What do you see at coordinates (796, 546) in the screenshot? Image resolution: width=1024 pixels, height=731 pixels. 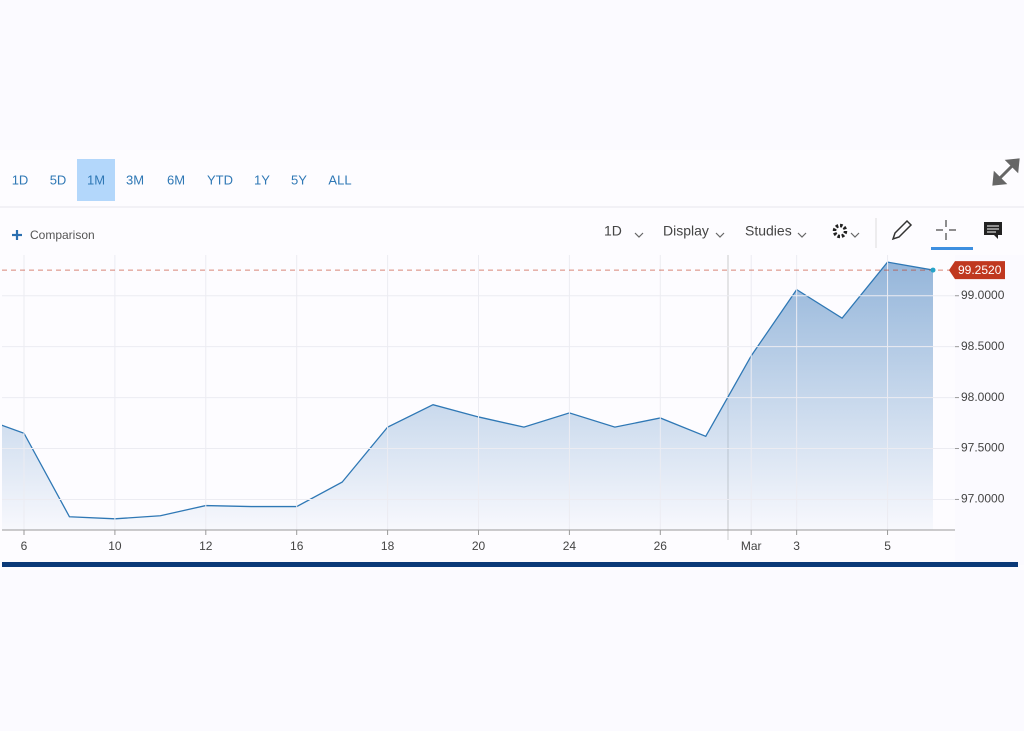 I see `x-tick-label: 3` at bounding box center [796, 546].